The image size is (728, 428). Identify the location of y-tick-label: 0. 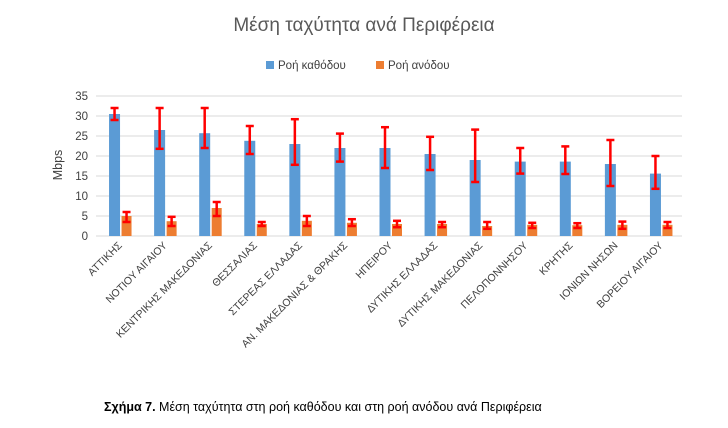
(85, 237).